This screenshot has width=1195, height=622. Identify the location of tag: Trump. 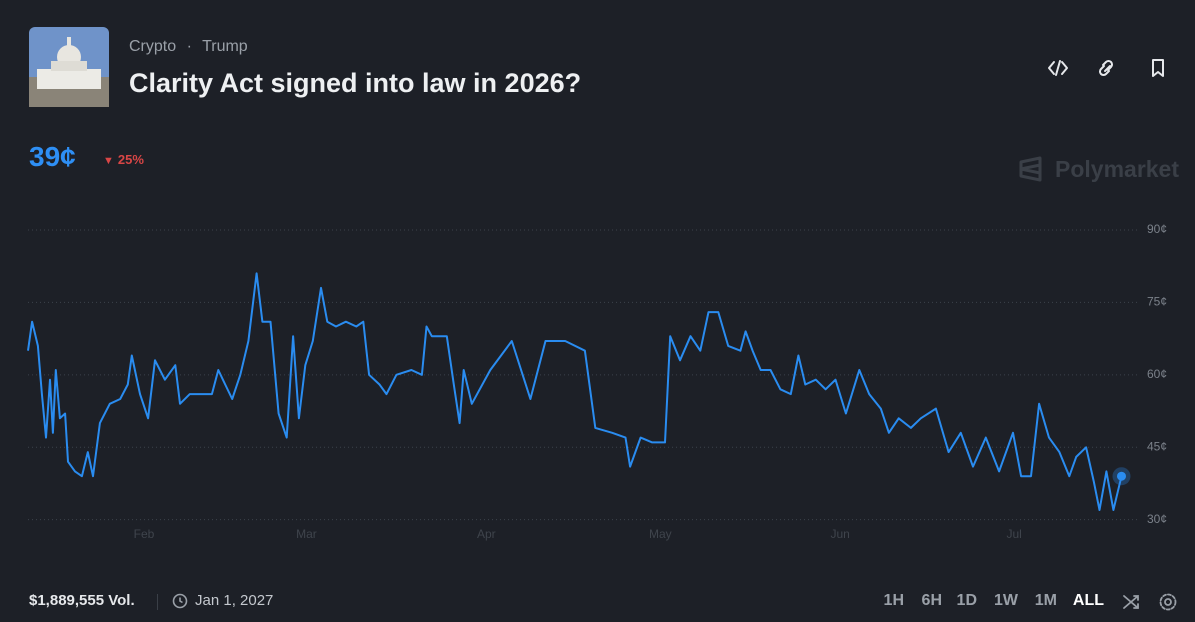
(225, 46).